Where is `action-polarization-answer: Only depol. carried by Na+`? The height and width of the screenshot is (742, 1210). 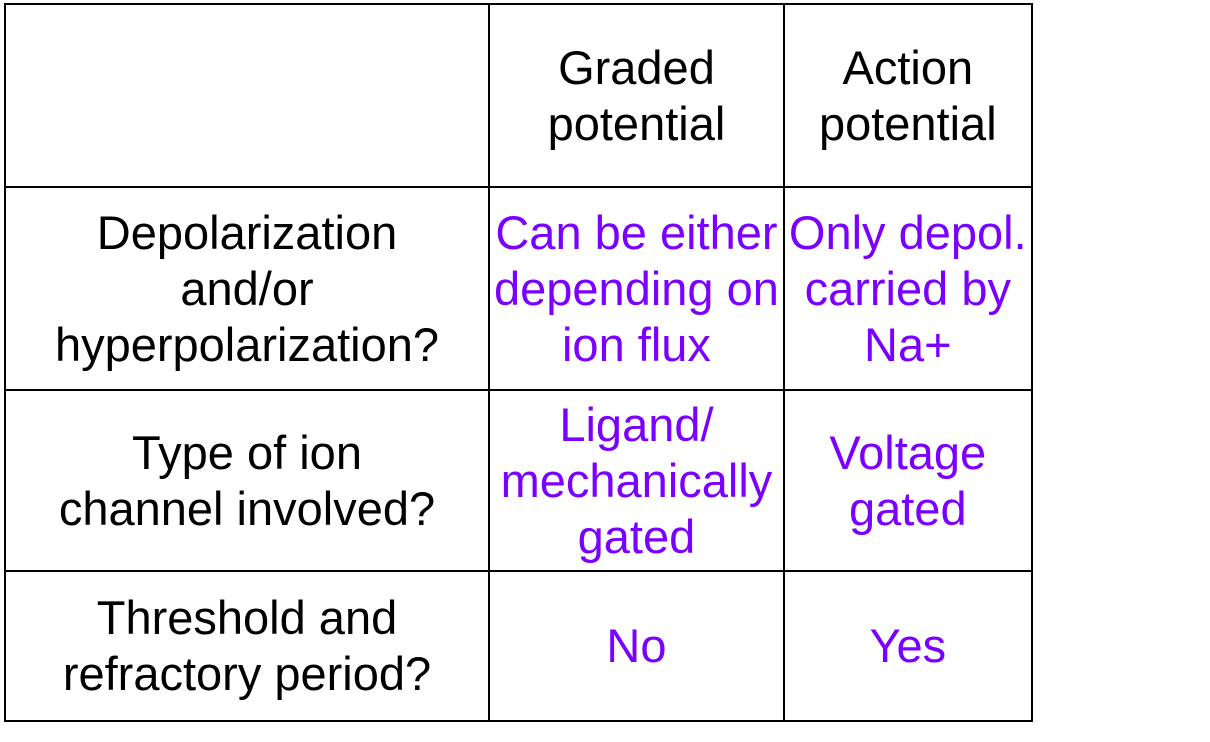
action-polarization-answer: Only depol. carried by Na+ is located at coordinates (907, 288).